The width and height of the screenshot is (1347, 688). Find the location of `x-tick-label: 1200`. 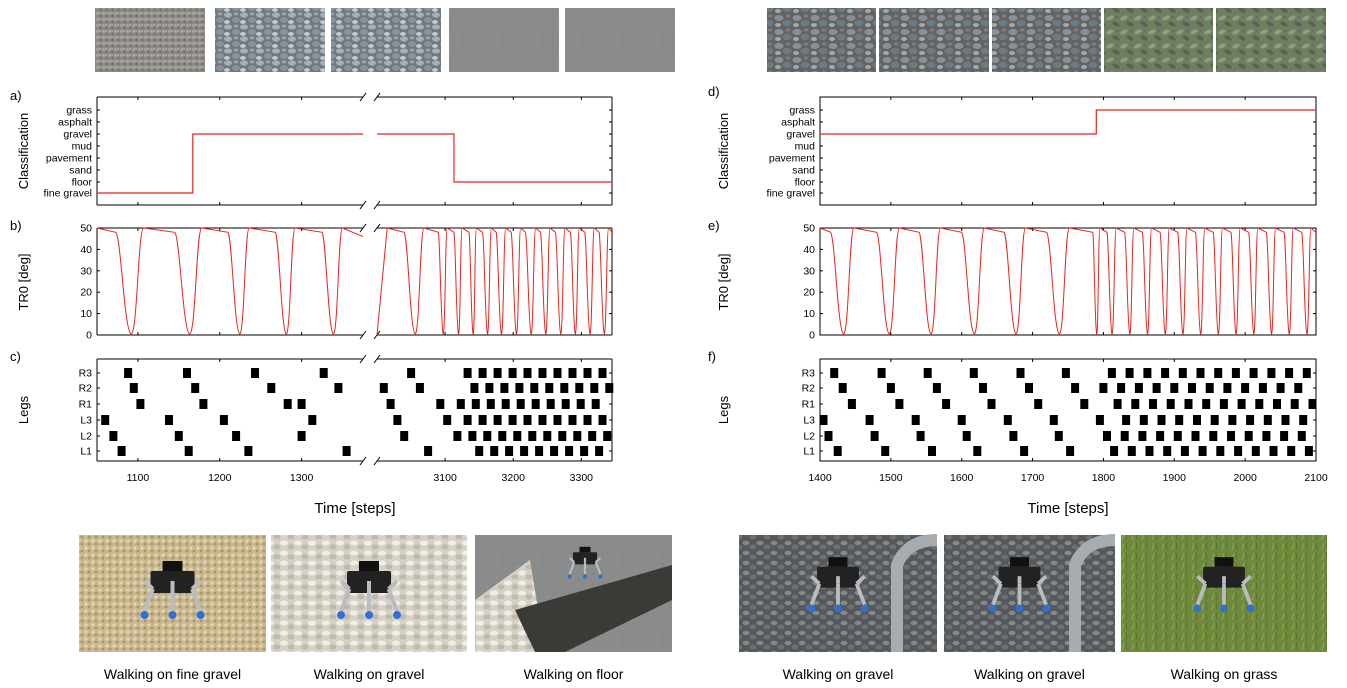

x-tick-label: 1200 is located at coordinates (220, 478).